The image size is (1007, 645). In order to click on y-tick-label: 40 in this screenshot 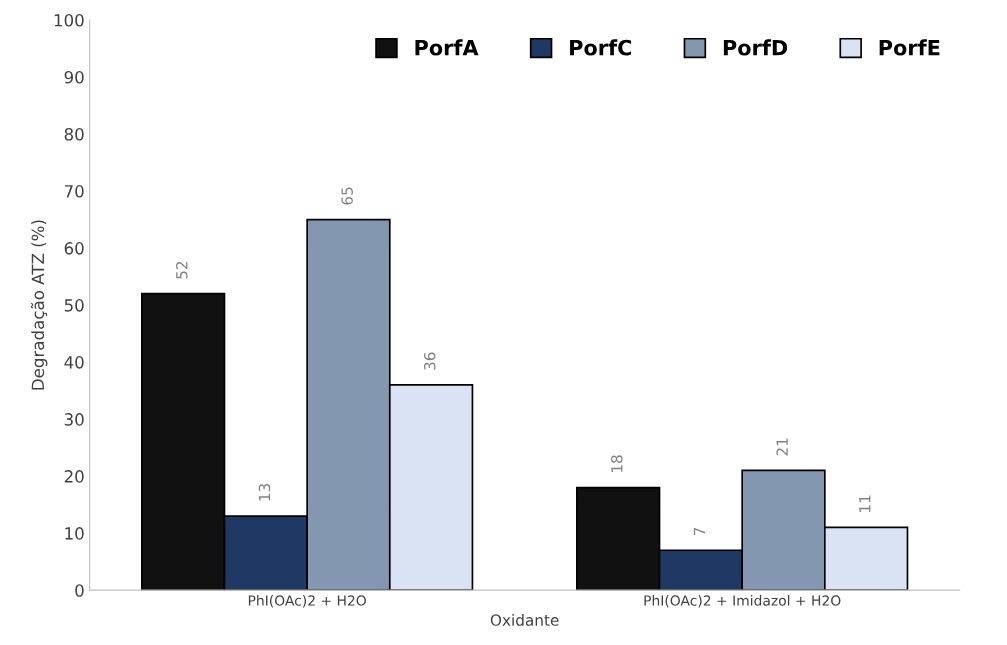, I will do `click(74, 362)`.